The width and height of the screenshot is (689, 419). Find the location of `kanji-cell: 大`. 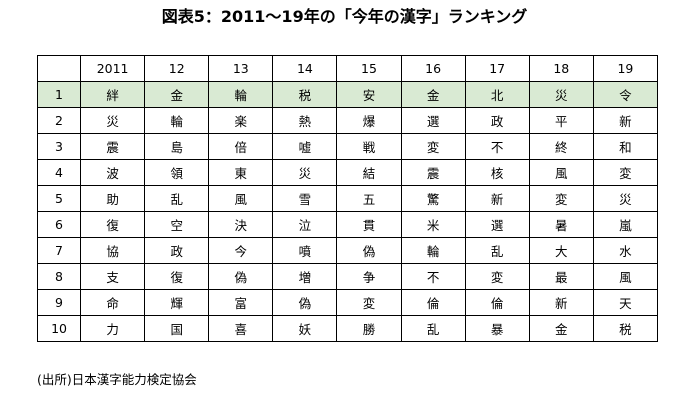

kanji-cell: 大 is located at coordinates (561, 250).